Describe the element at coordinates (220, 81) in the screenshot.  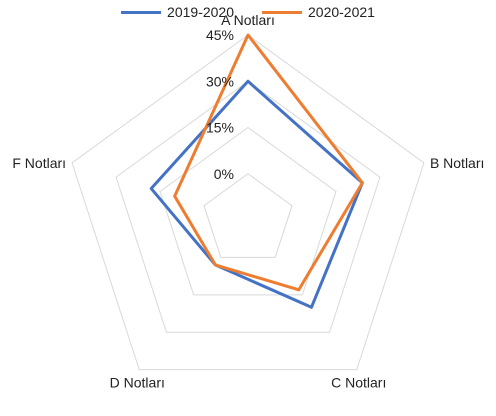
I see `radial-tick-label-3: 30%` at that location.